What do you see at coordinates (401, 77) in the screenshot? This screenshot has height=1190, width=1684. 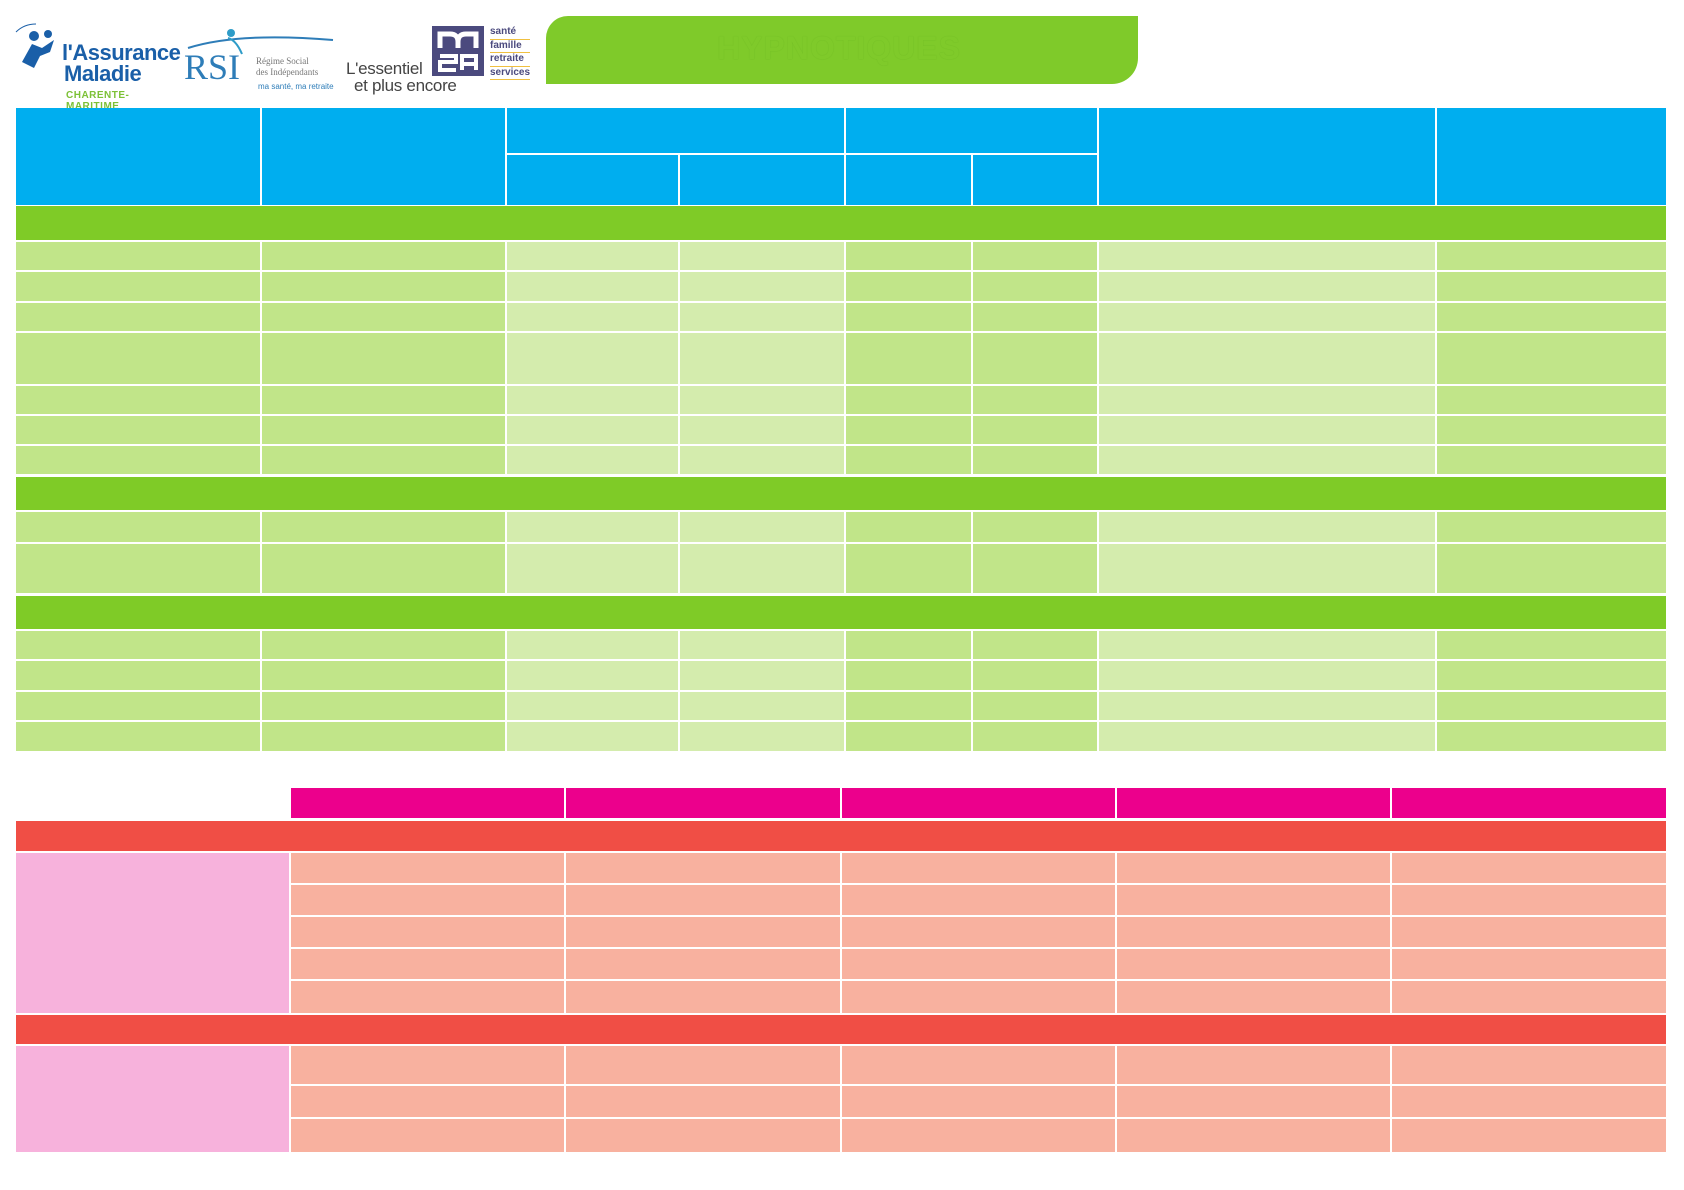 I see `essentiel-slogan: L'essentiel et plus encore` at bounding box center [401, 77].